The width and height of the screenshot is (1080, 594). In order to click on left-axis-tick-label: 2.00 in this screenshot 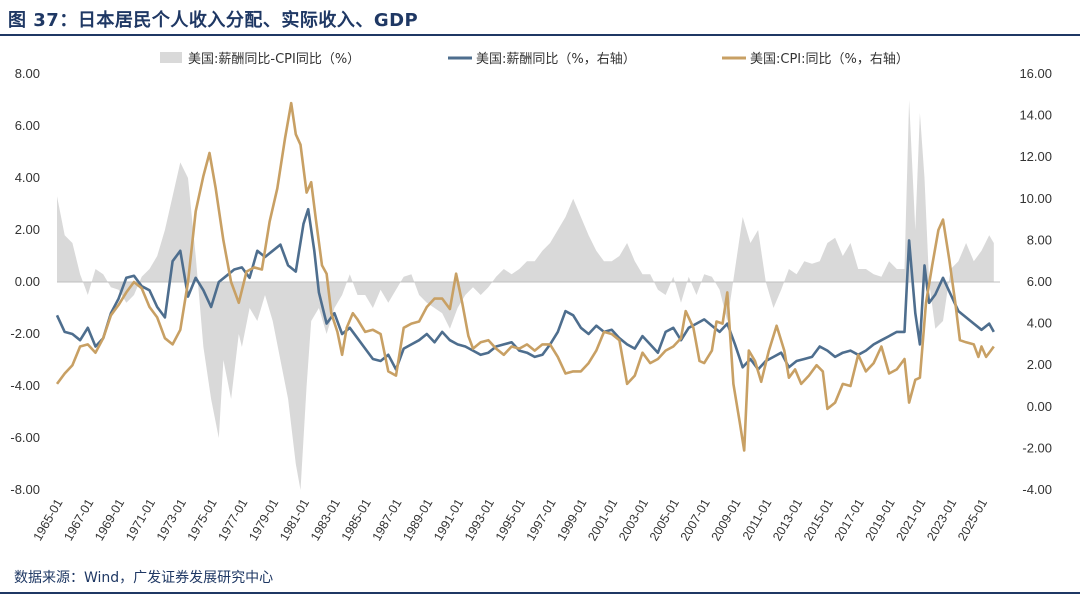, I will do `click(27, 229)`.